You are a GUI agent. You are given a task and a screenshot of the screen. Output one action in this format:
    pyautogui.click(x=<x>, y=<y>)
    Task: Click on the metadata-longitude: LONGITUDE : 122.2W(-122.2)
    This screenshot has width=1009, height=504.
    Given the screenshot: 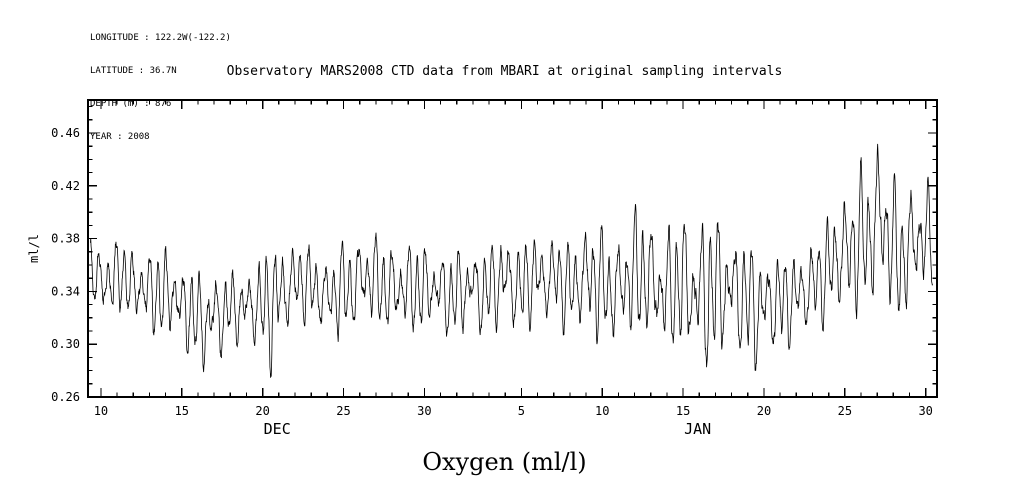 What is the action you would take?
    pyautogui.click(x=160, y=38)
    